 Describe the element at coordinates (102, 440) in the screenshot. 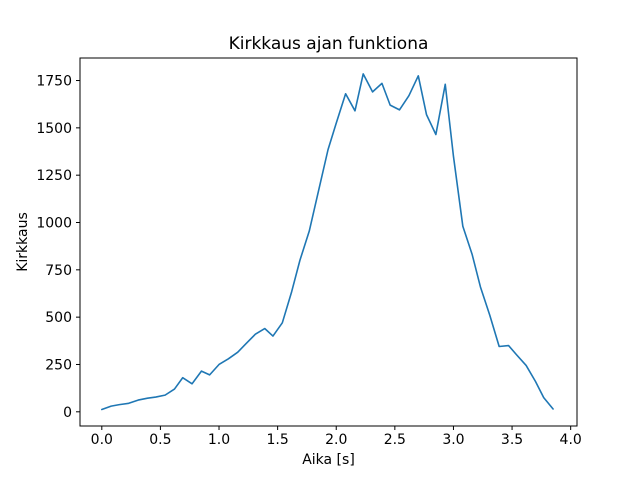

I see `x-tick-label: 0.0` at that location.